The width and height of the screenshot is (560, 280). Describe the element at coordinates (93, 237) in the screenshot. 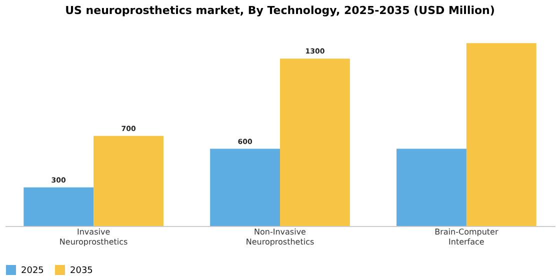

I see `x-tick-label: Invasive Neuroprosthetics` at that location.